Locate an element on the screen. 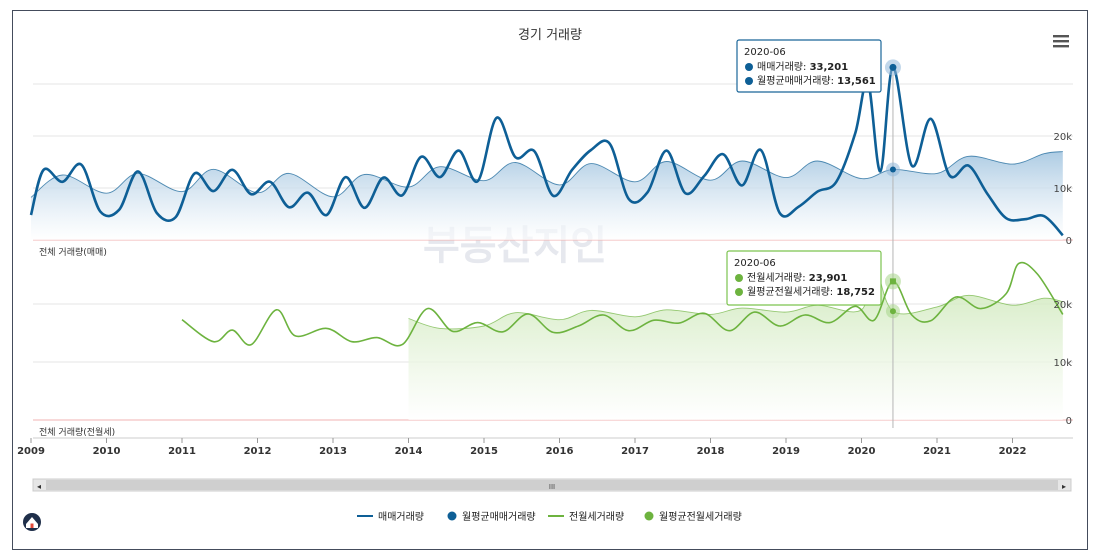 The width and height of the screenshot is (1096, 559). sale-tooltip: 2020-06 매매거래량: 33,201 월평균매매거래량: 13,561 is located at coordinates (809, 66).